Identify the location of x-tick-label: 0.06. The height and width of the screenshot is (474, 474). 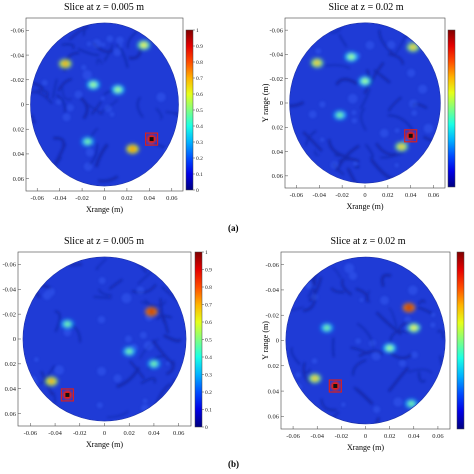
(438, 436).